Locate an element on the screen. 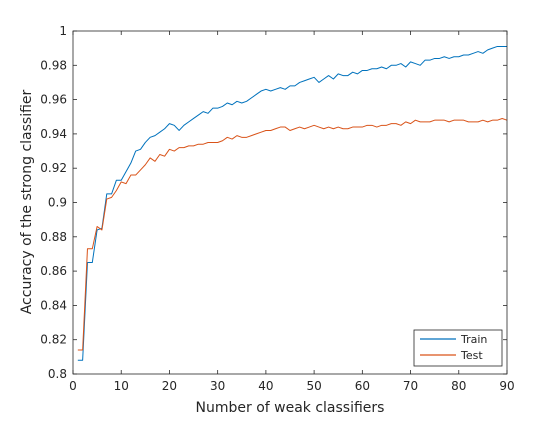 This screenshot has height=424, width=560. y-tick-label: 1 is located at coordinates (63, 31).